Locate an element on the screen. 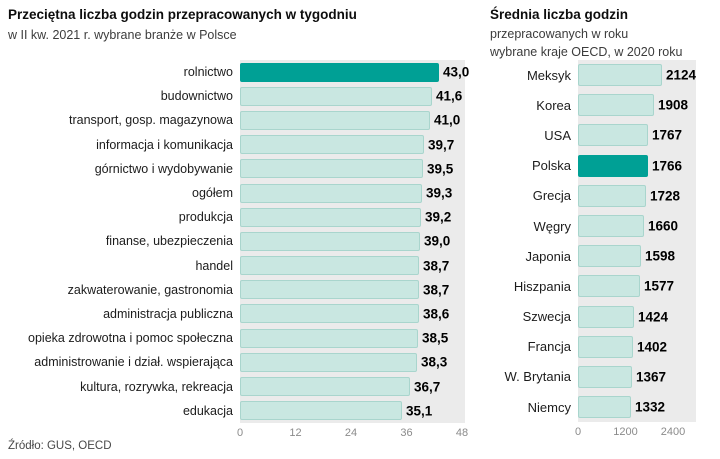  bar-row: Francja 1402 is located at coordinates (604, 346).